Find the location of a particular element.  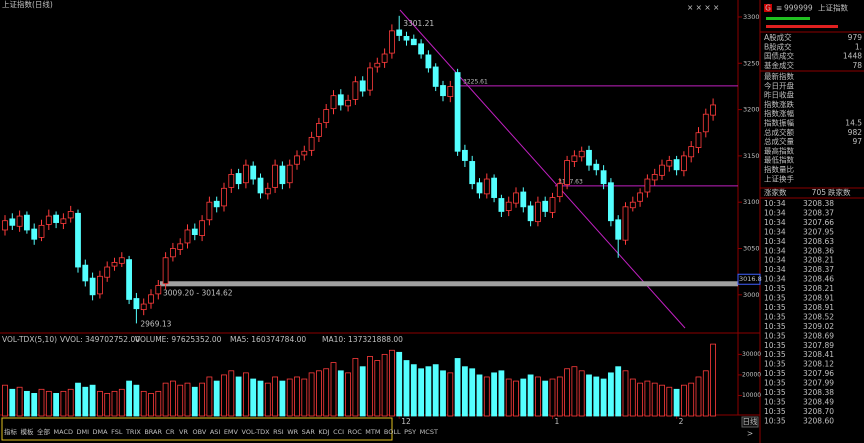

indicator-tab: 指标 is located at coordinates (11, 431).